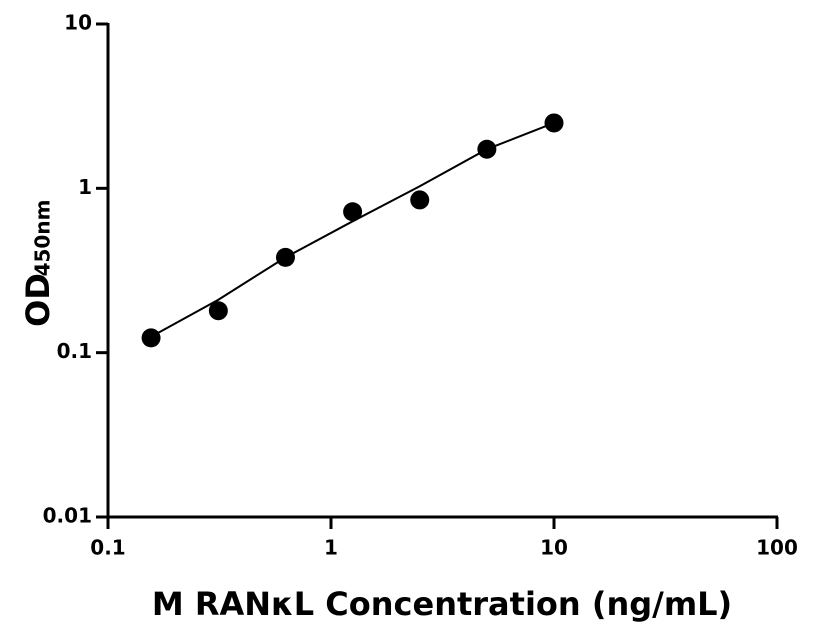 The image size is (816, 640). Describe the element at coordinates (74, 351) in the screenshot. I see `y-tick-label: 0.1` at that location.